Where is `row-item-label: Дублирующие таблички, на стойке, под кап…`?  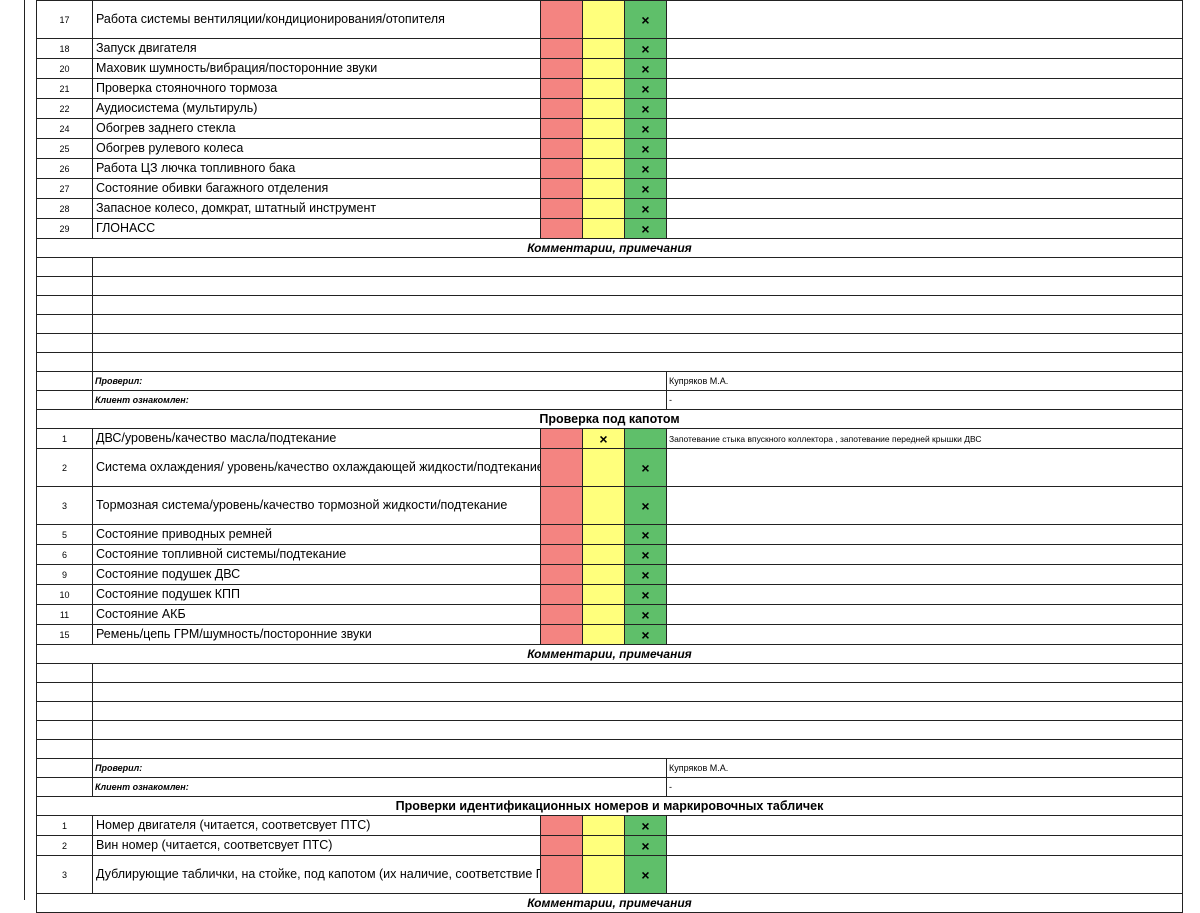
row-item-label: Дублирующие таблички, на стойке, под кап… is located at coordinates (316, 874).